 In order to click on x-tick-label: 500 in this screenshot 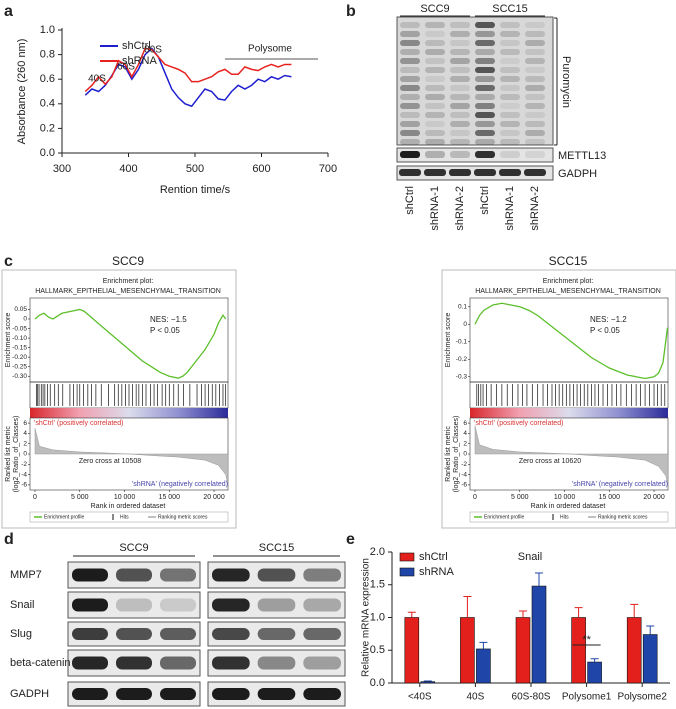, I will do `click(195, 169)`.